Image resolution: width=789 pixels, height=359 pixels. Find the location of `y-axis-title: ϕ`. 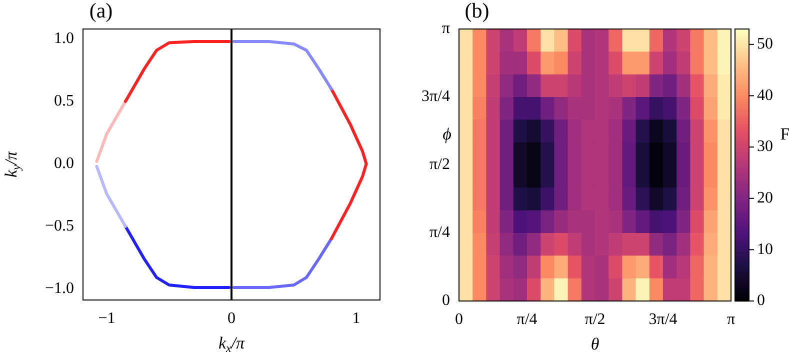

y-axis-title: ϕ is located at coordinates (447, 134).